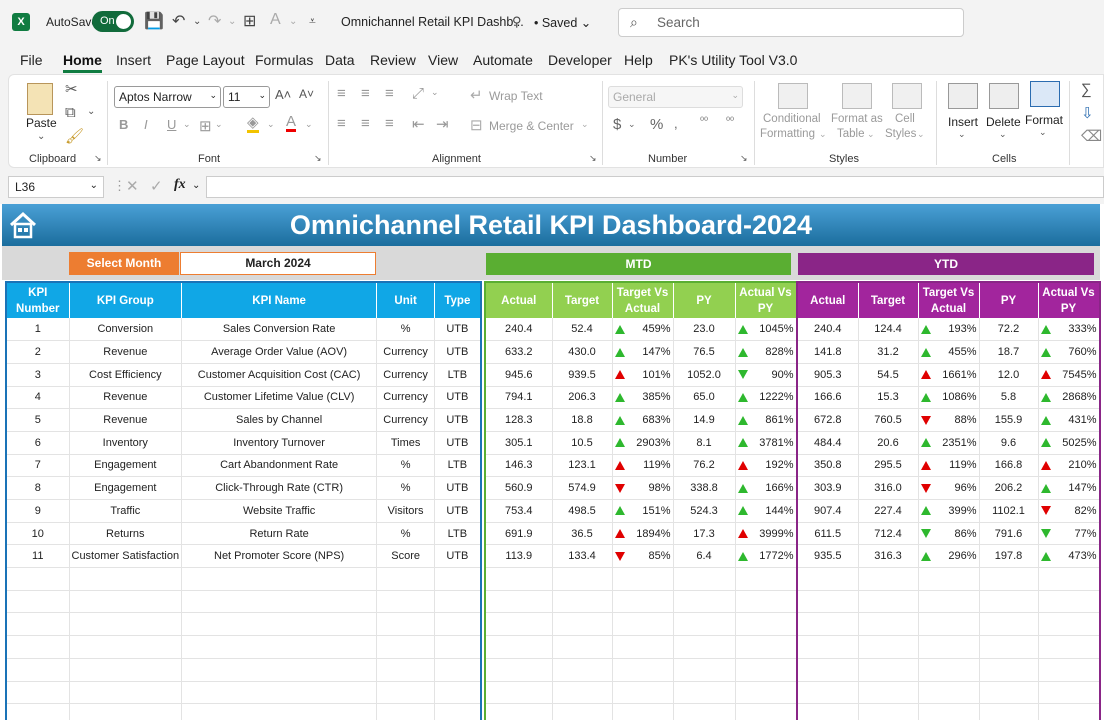 Image resolution: width=1104 pixels, height=720 pixels. Describe the element at coordinates (766, 375) in the screenshot. I see `avp-cell: 90%` at that location.